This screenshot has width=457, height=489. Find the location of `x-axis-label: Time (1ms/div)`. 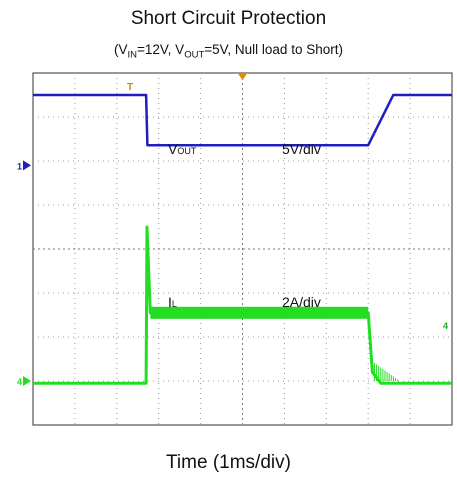

x-axis-label: Time (1ms/div) is located at coordinates (228, 462).